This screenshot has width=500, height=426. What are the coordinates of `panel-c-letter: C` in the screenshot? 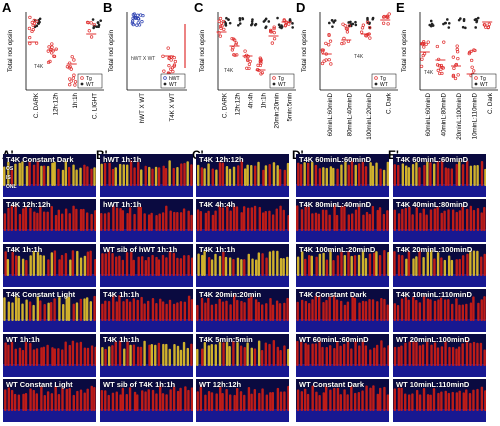 It's located at (199, 7).